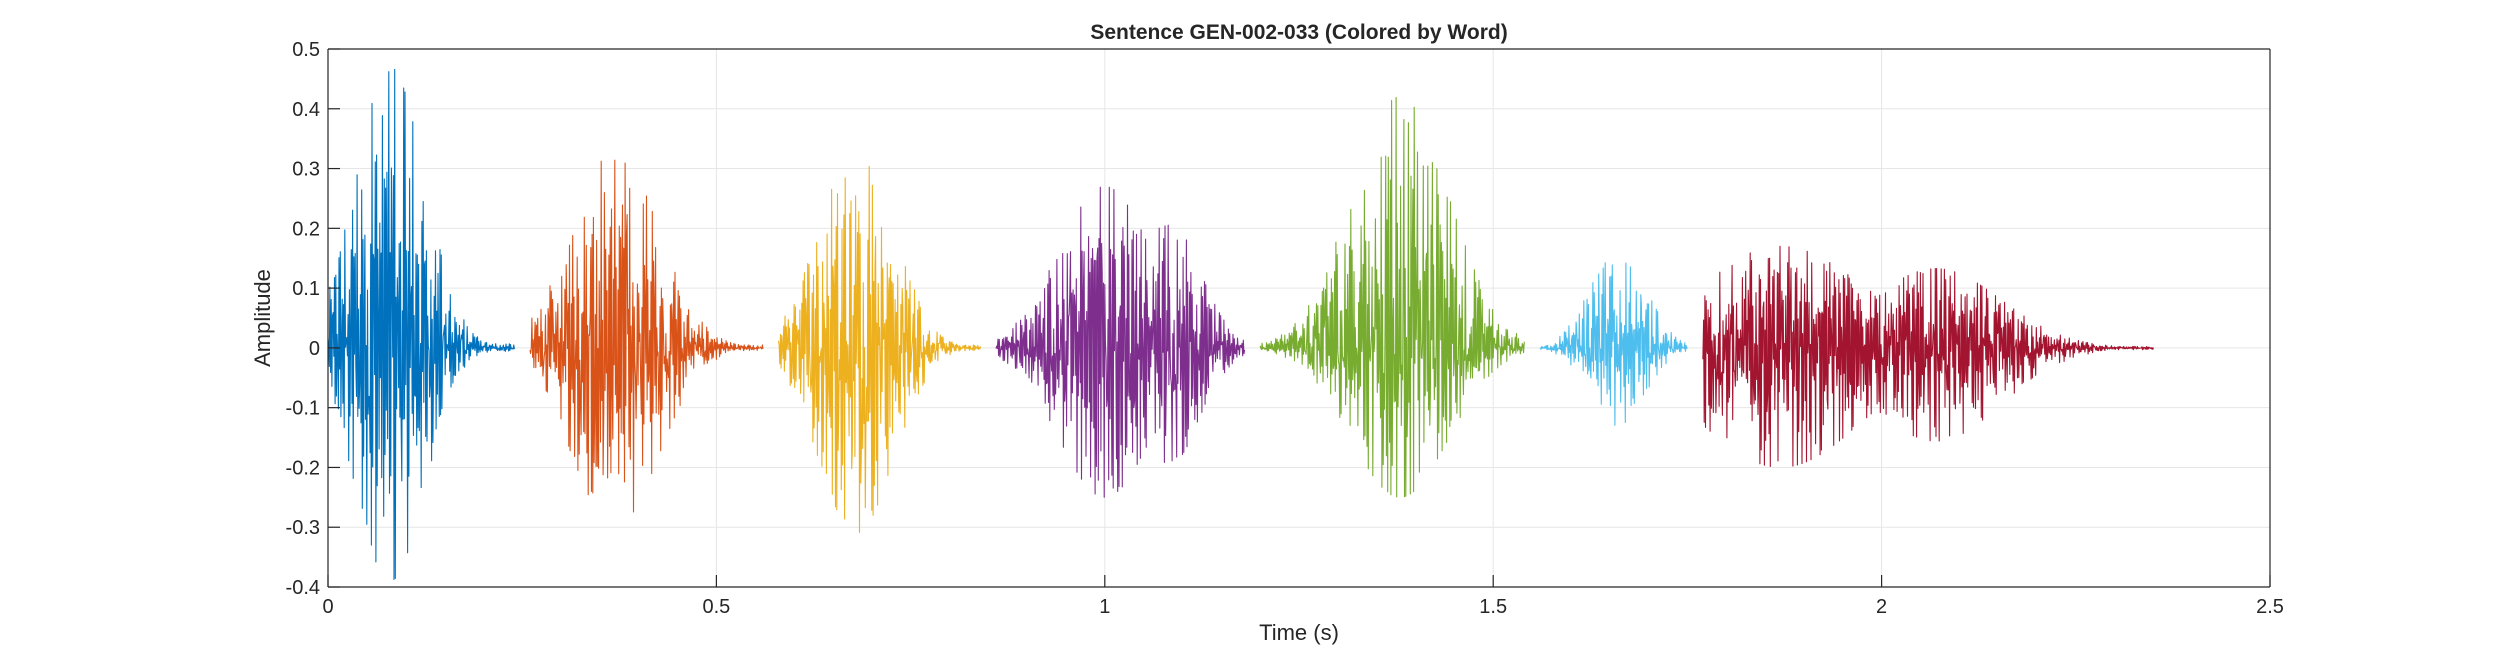 The image size is (2500, 657). What do you see at coordinates (306, 50) in the screenshot?
I see `y-tick-label: 0.5` at bounding box center [306, 50].